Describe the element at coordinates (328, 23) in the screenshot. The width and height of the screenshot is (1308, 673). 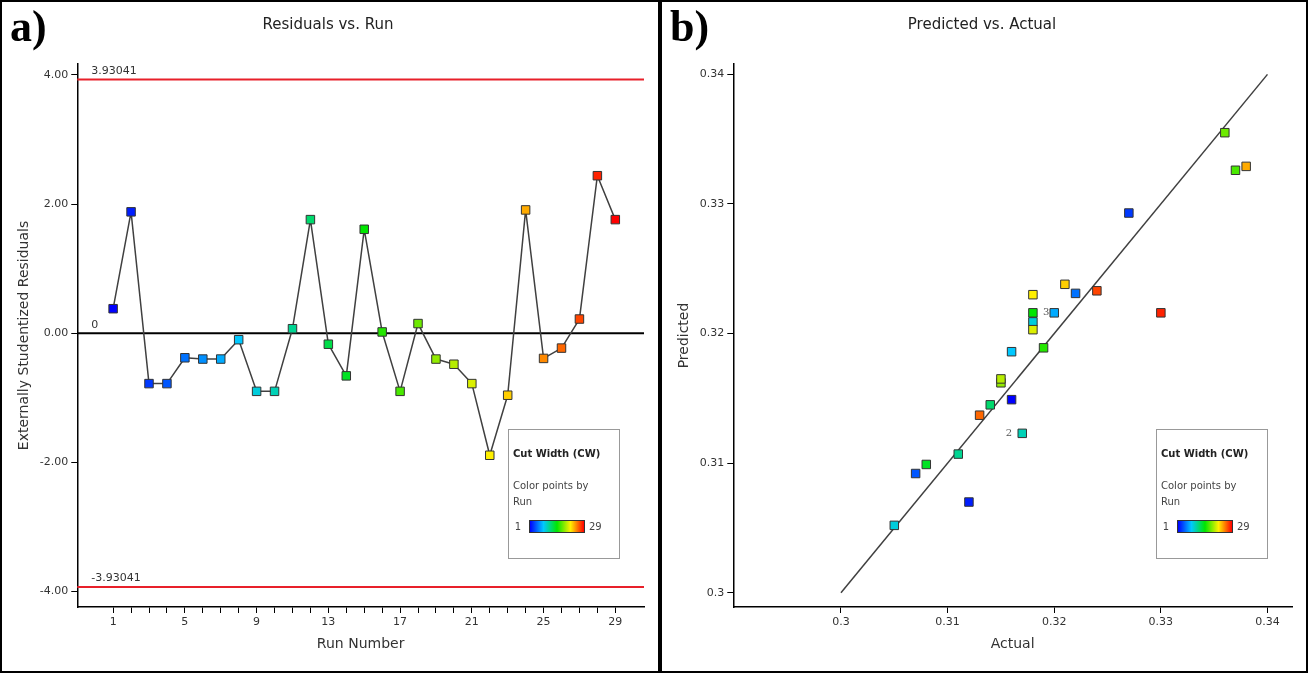
I see `chart-title: Residuals vs. Run` at that location.